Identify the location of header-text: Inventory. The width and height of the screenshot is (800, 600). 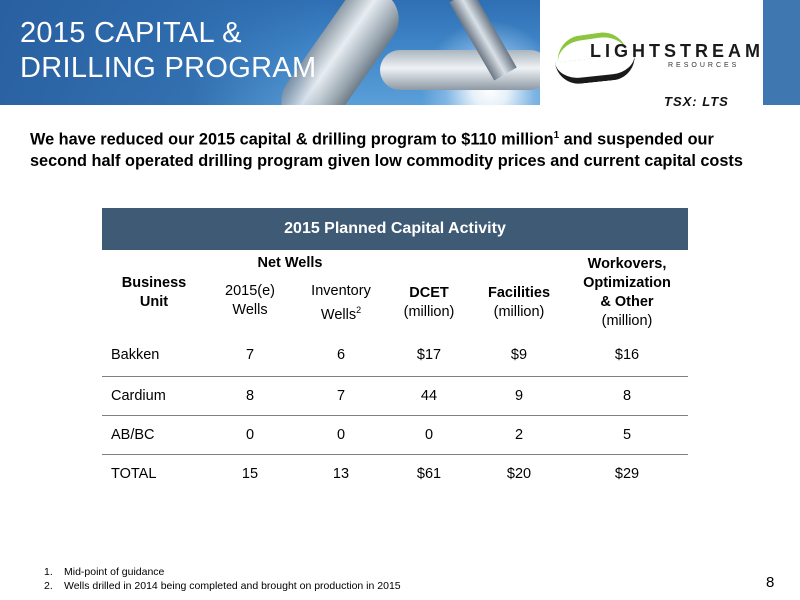
(341, 291).